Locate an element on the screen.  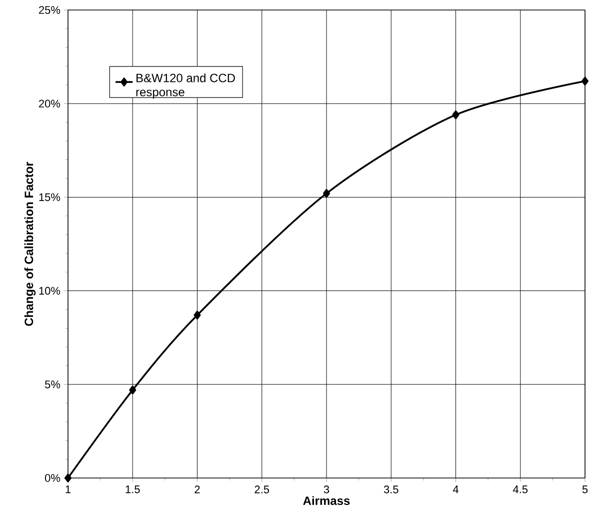
y-axis-title: Change of Calibration Factor is located at coordinates (30, 244).